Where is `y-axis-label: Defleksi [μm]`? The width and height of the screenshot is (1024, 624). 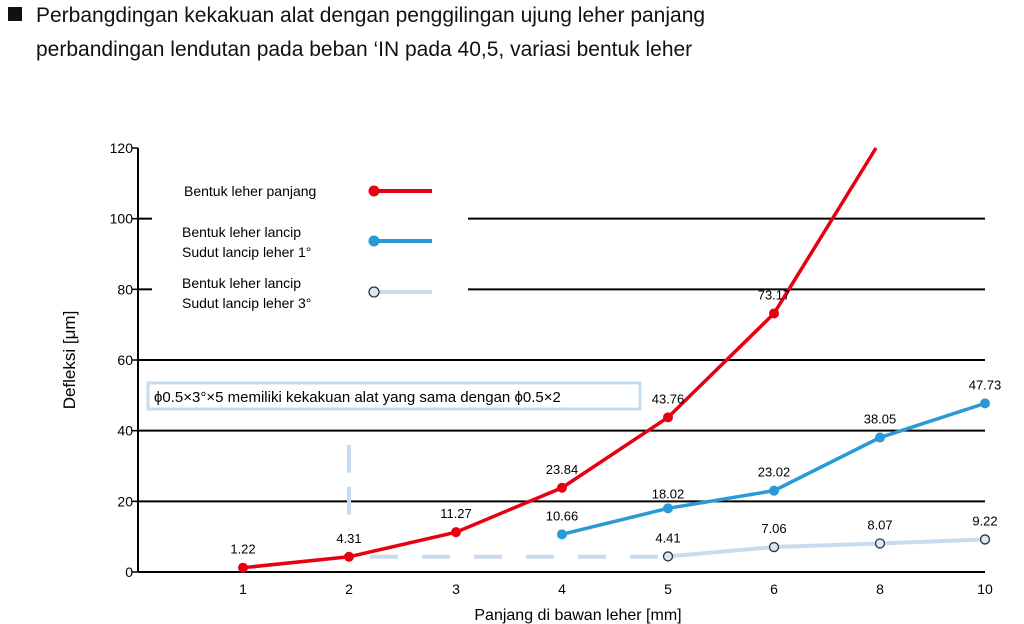 y-axis-label: Defleksi [μm] is located at coordinates (69, 360).